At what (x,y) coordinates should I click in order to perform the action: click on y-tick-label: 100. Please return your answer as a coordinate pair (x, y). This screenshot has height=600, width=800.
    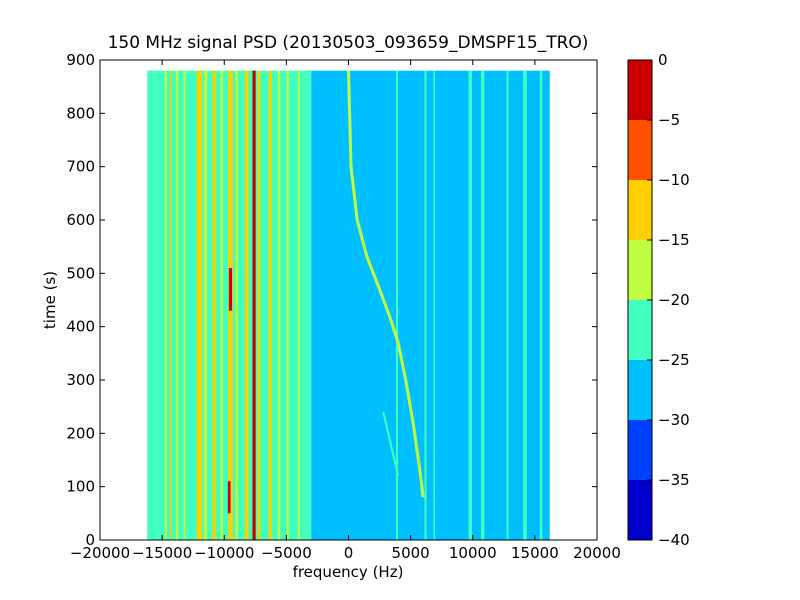
    Looking at the image, I should click on (80, 487).